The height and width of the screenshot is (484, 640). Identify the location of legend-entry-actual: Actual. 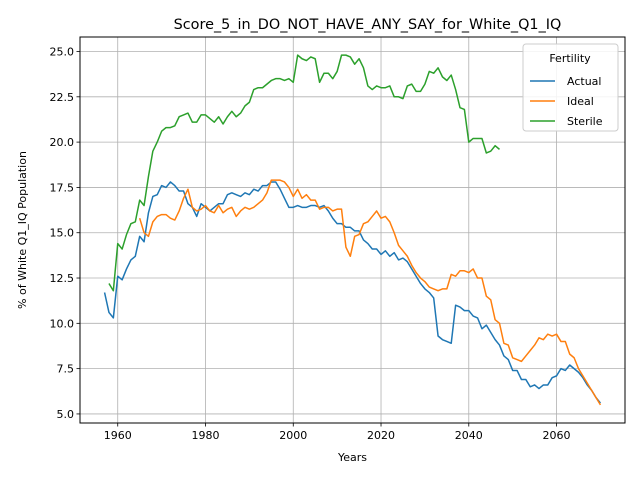
(584, 81).